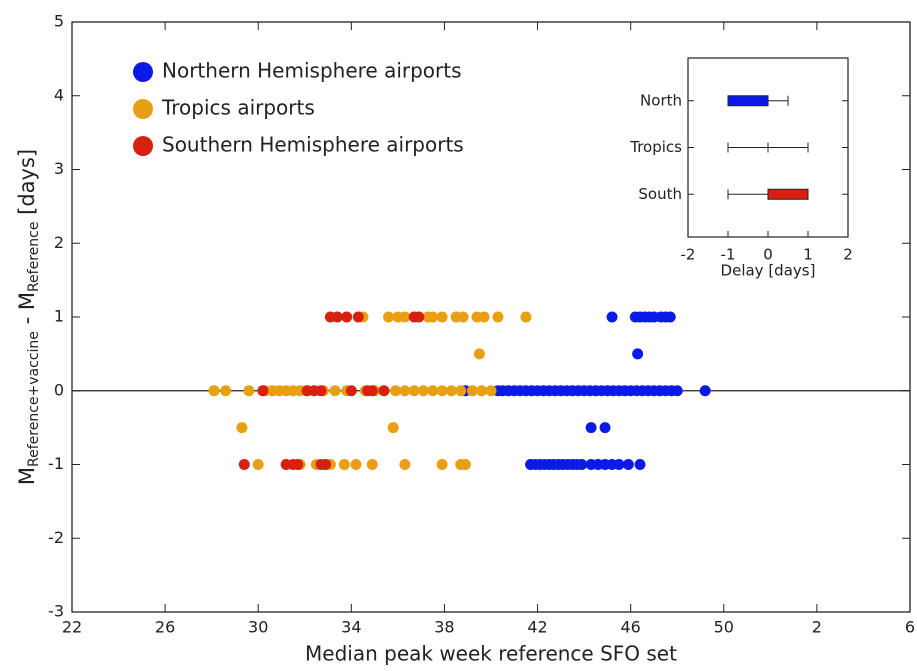 Image resolution: width=917 pixels, height=671 pixels. Describe the element at coordinates (59, 21) in the screenshot. I see `y-tick-label: 5` at that location.